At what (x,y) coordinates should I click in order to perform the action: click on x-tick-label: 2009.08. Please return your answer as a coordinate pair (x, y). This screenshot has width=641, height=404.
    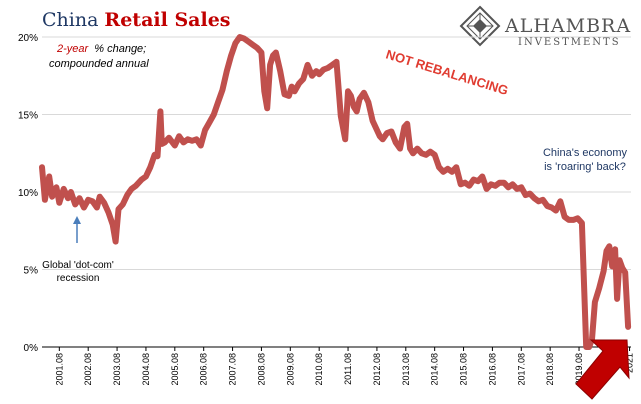
    Looking at the image, I should click on (290, 369).